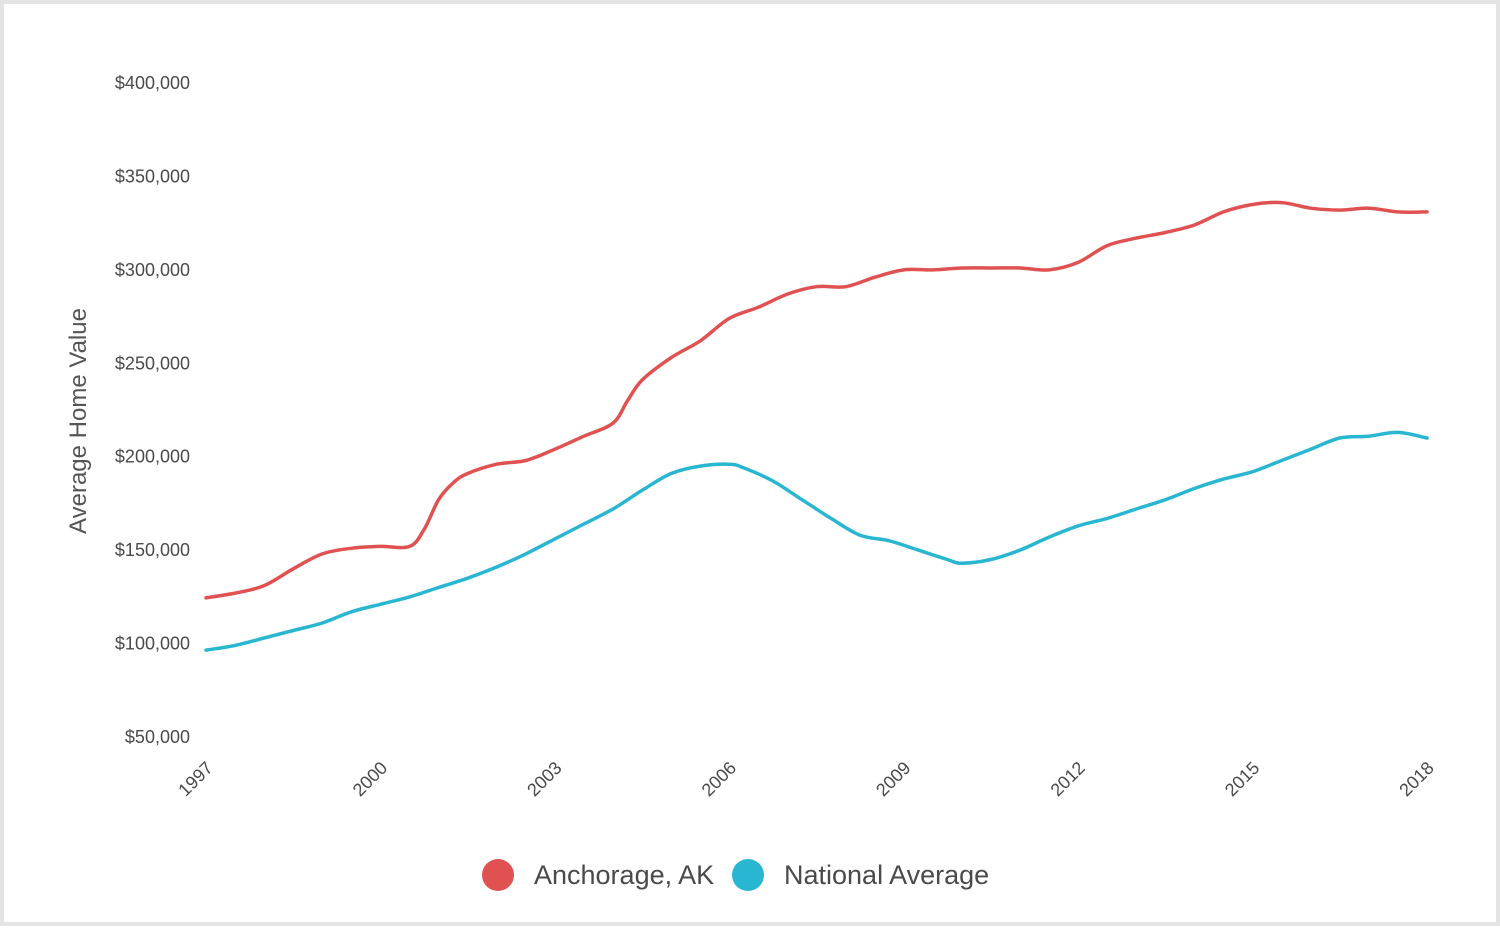 The width and height of the screenshot is (1500, 930). What do you see at coordinates (893, 779) in the screenshot?
I see `x-tick-label: 2009` at bounding box center [893, 779].